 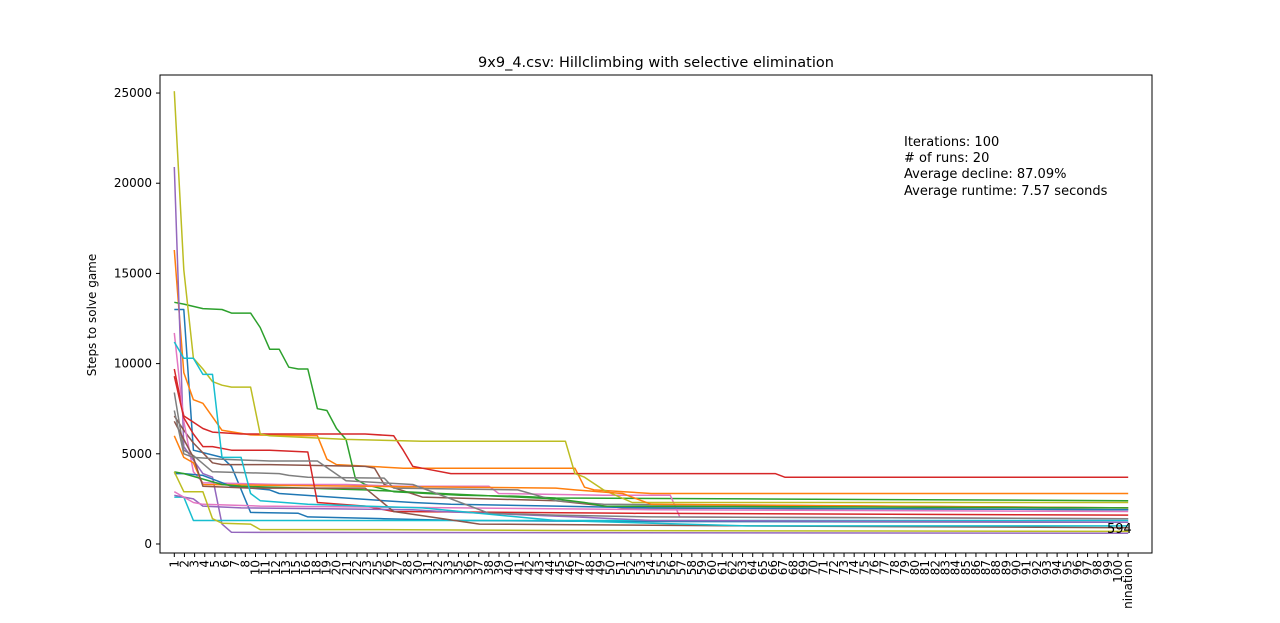 What do you see at coordinates (1118, 571) in the screenshot?
I see `x-tick-label: 100` at bounding box center [1118, 571].